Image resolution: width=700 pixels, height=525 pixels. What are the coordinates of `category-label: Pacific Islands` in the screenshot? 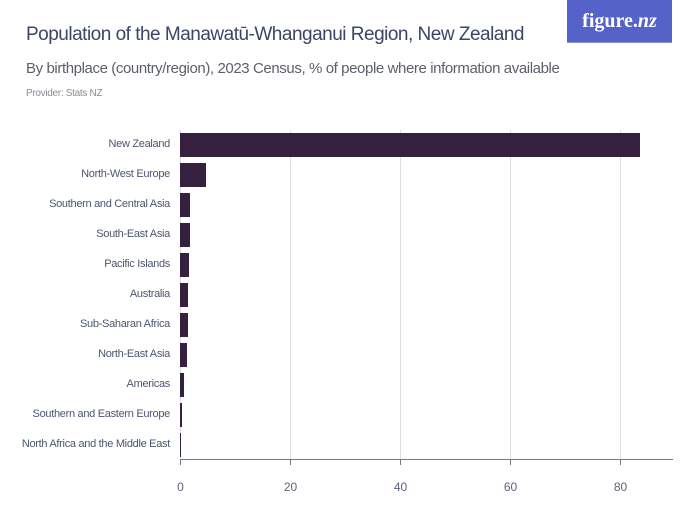 It's located at (137, 264).